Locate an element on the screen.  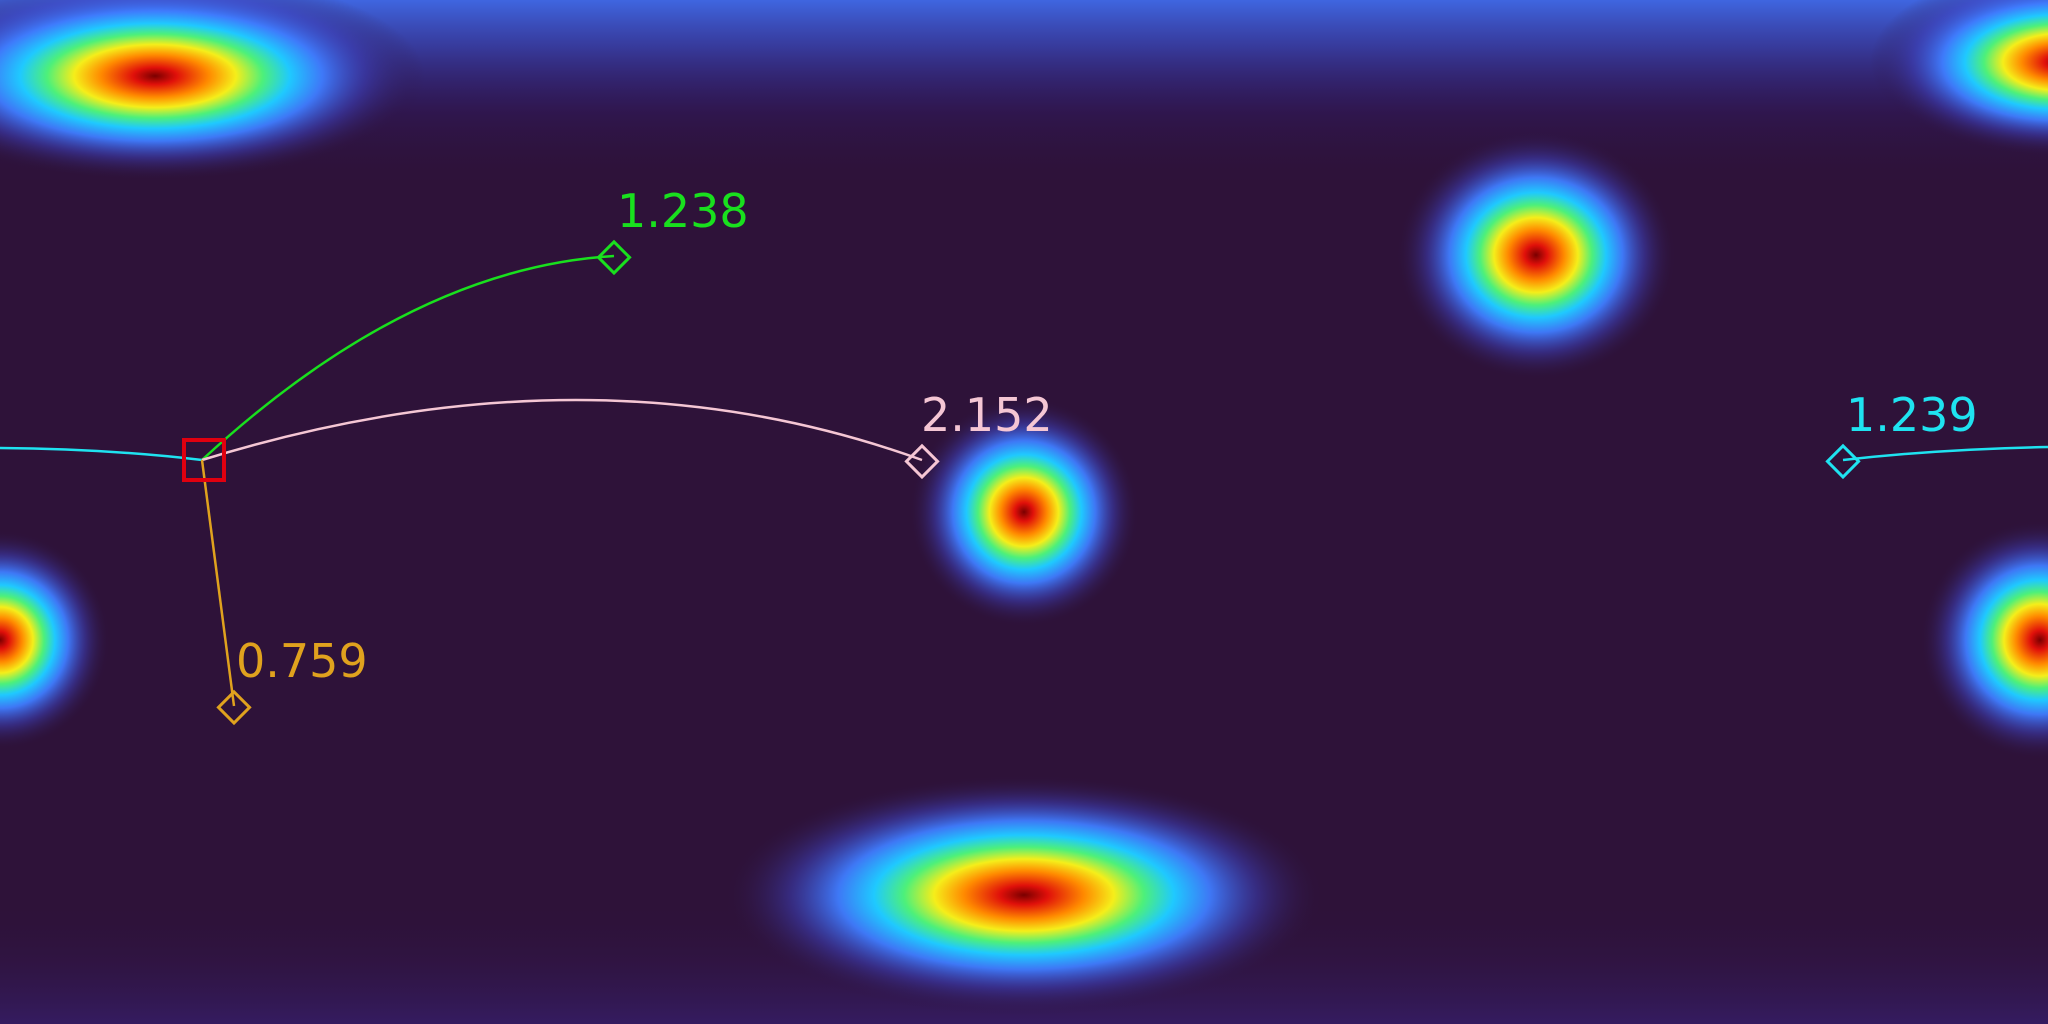
geodesic-path-pink is located at coordinates (562, 430).